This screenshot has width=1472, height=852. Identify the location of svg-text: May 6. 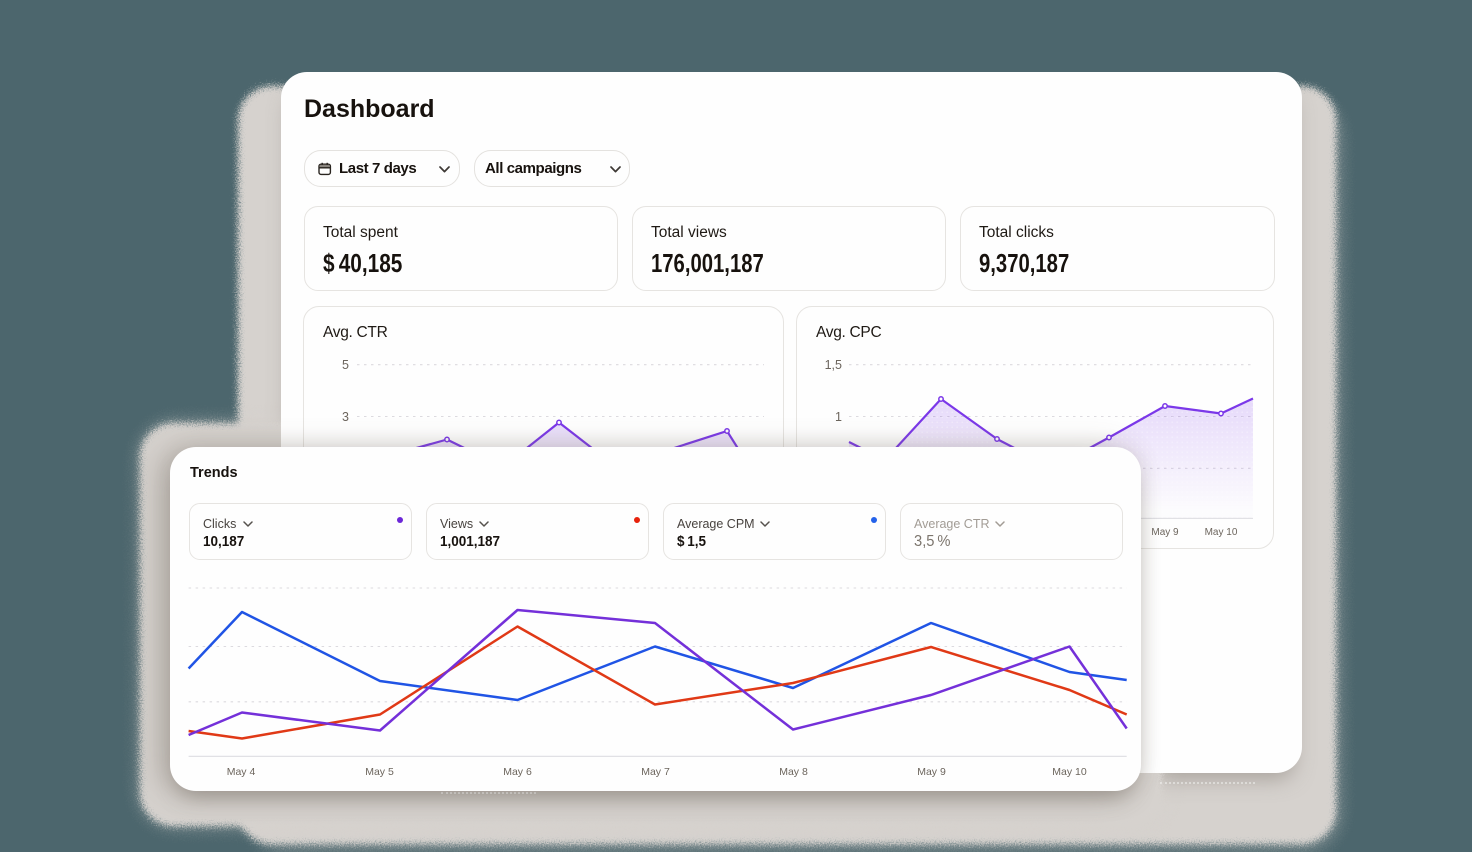
(517, 772).